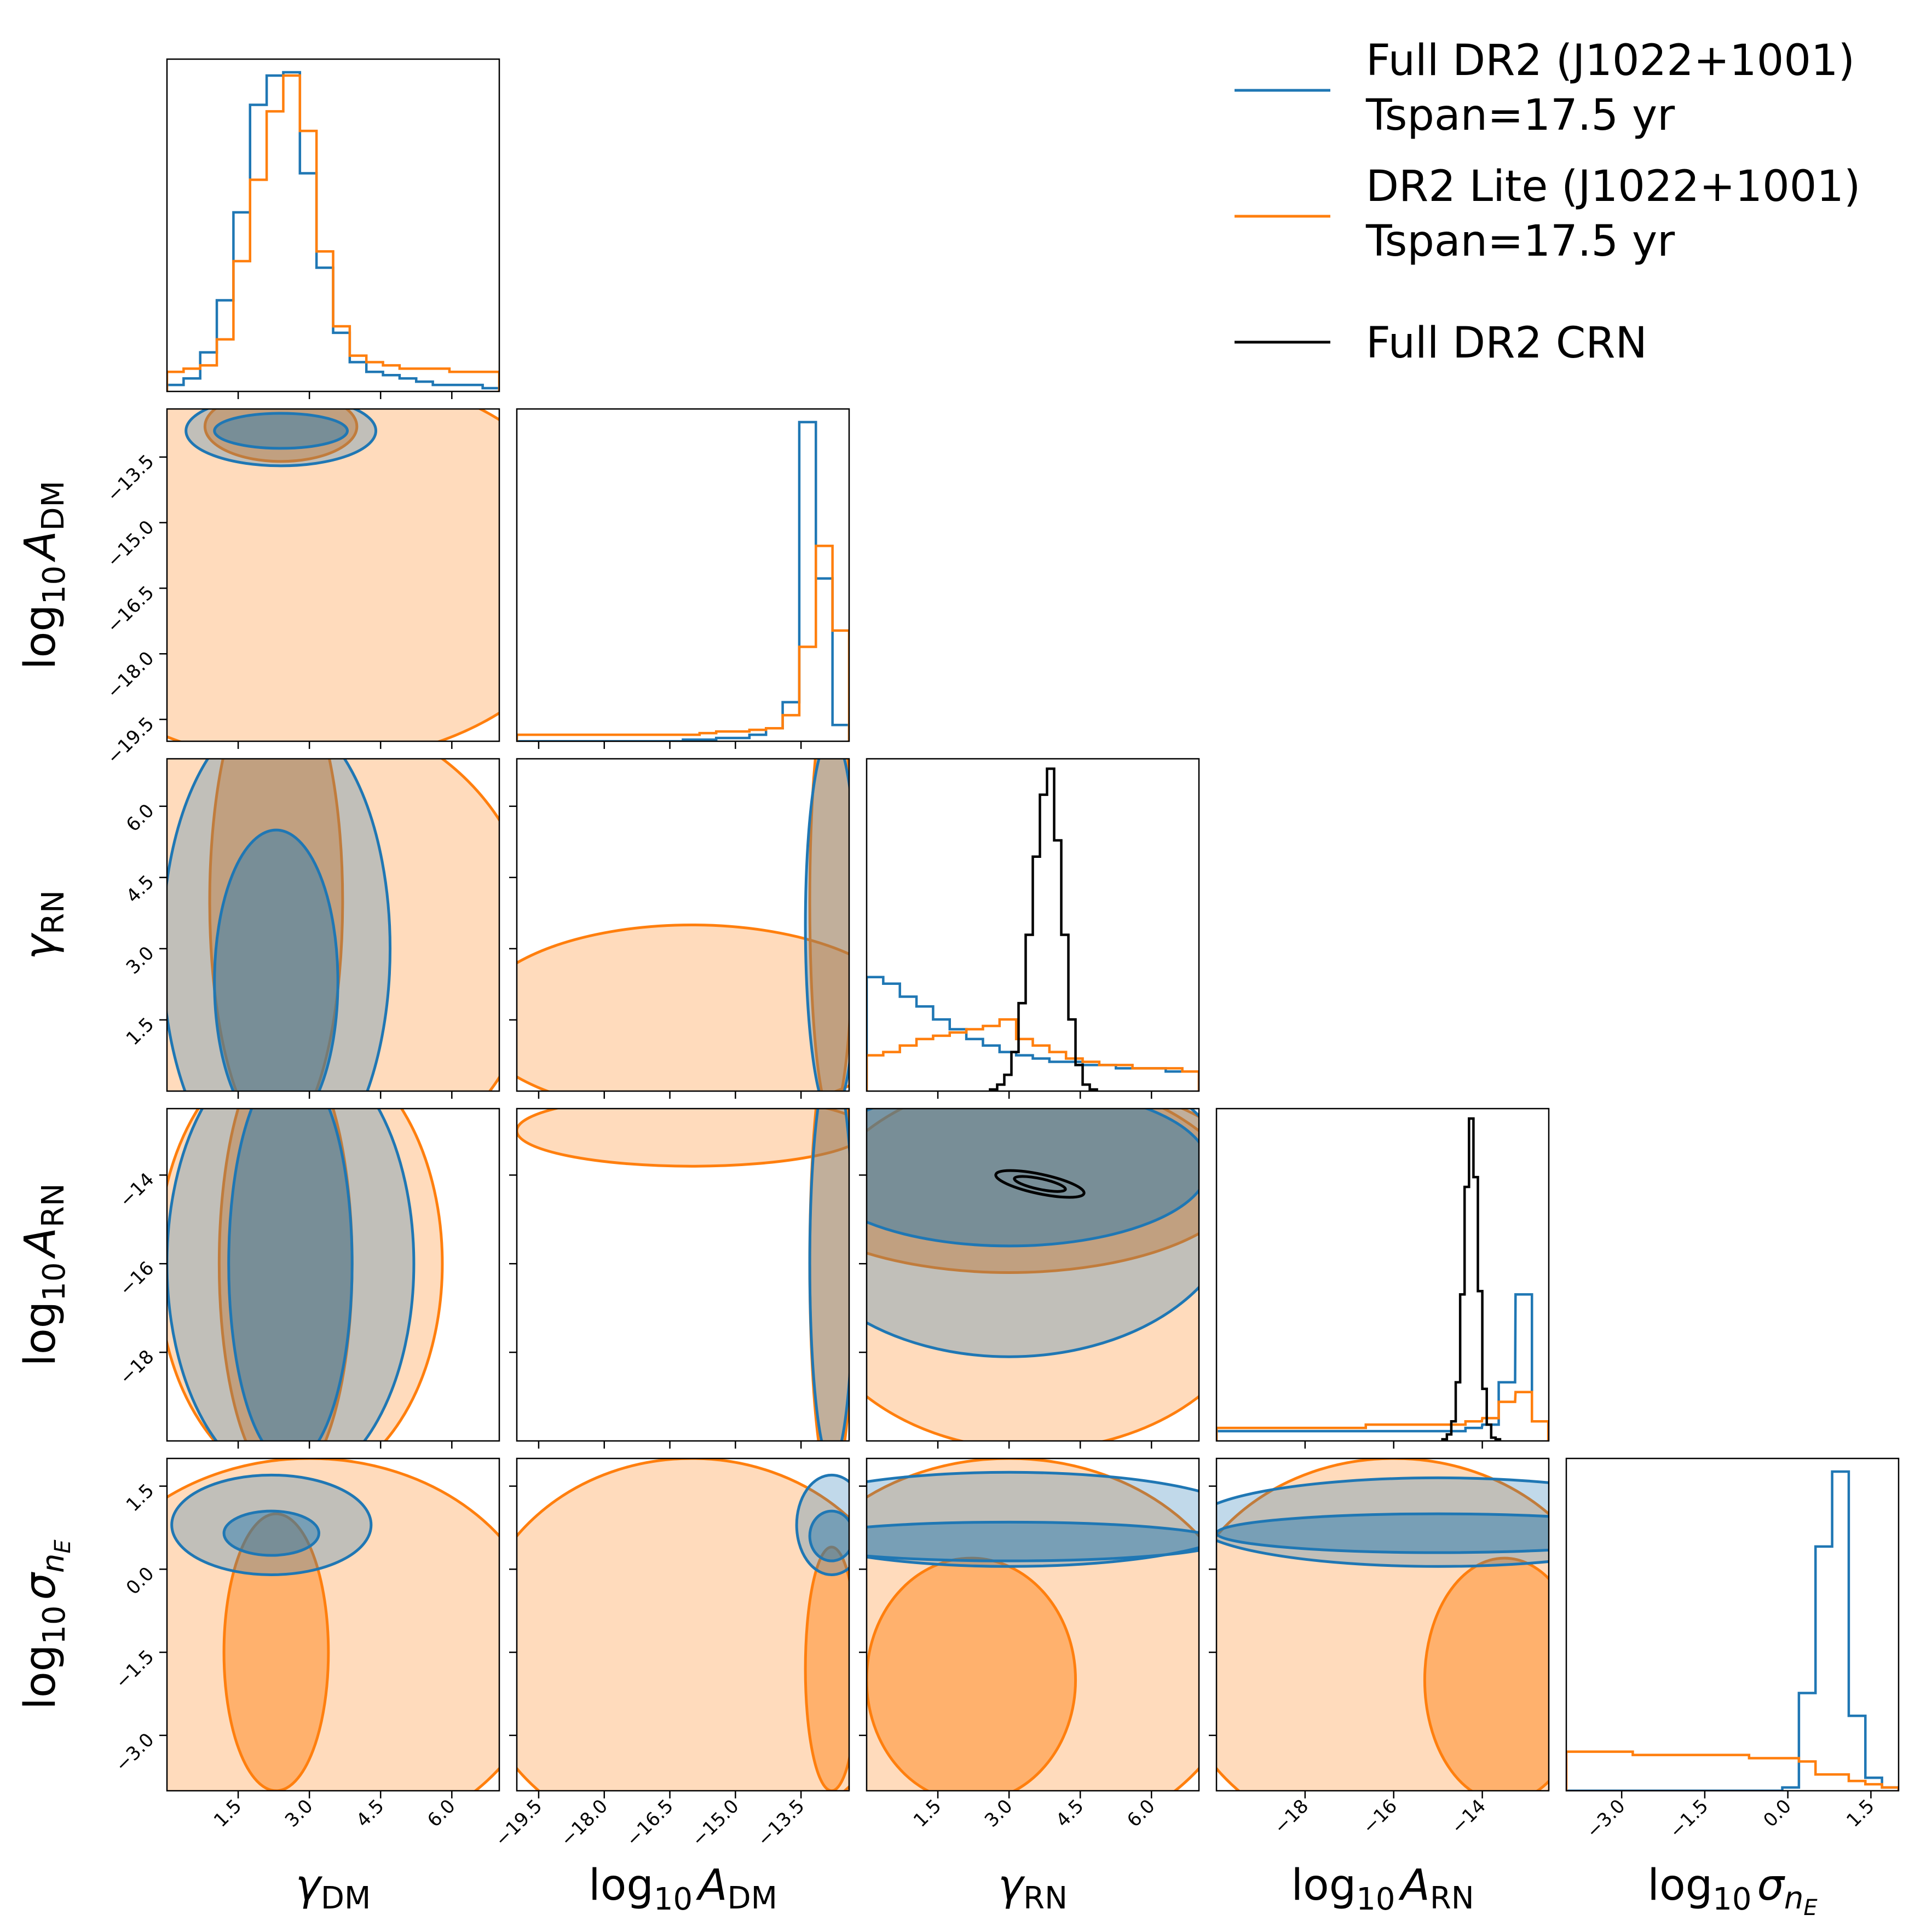 Image resolution: width=1932 pixels, height=1932 pixels. Describe the element at coordinates (44, 1274) in the screenshot. I see `yaxis-label-lARN: log10ARN` at that location.